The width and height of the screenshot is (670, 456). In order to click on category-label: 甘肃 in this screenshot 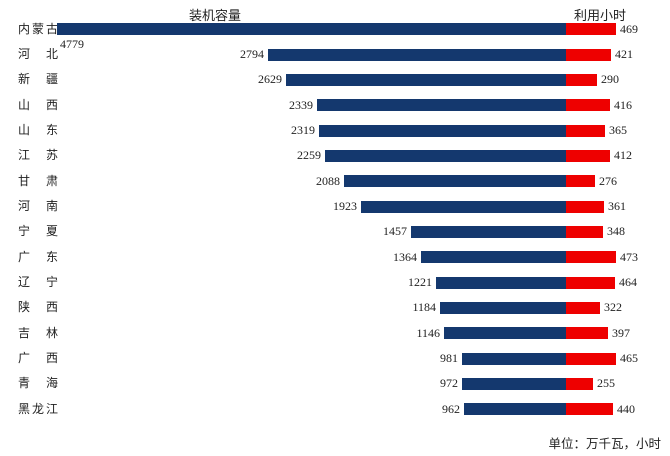, I will do `click(38, 180)`.